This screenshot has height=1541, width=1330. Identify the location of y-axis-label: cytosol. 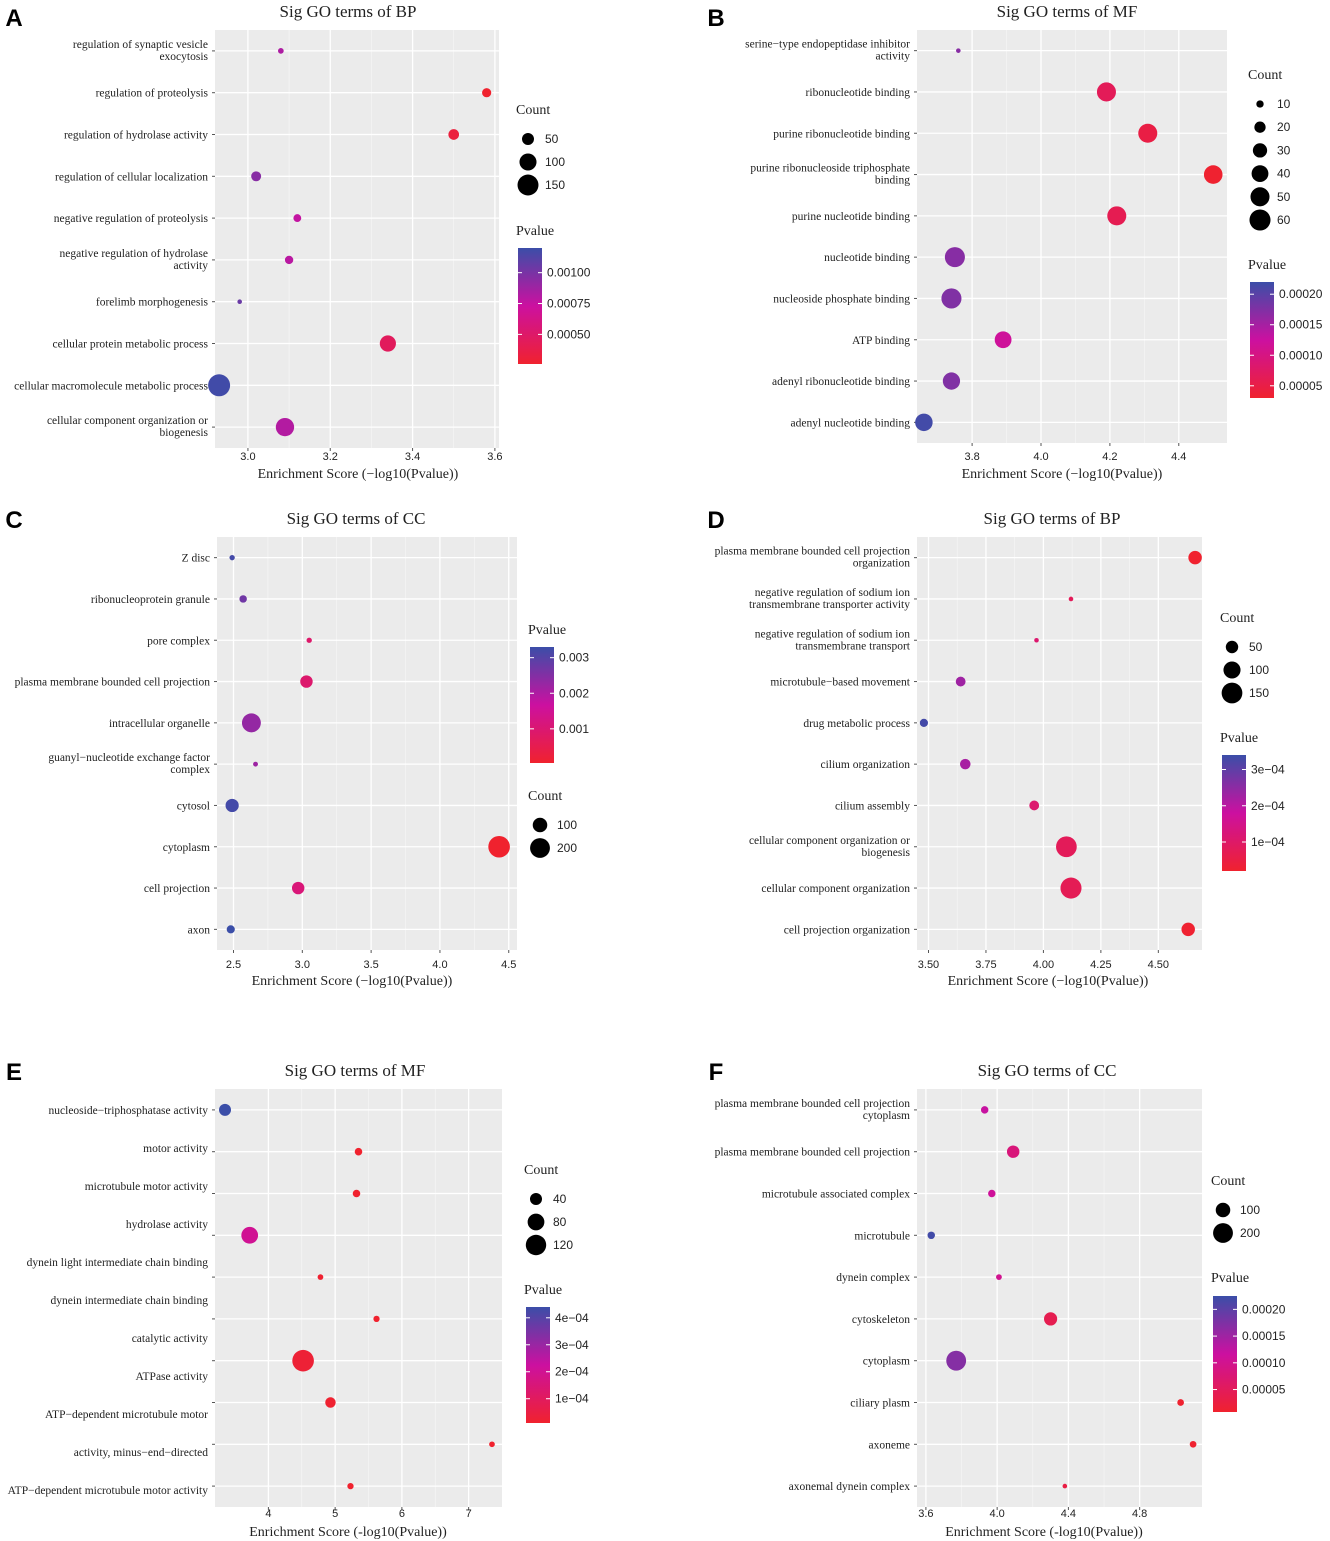
(193, 806).